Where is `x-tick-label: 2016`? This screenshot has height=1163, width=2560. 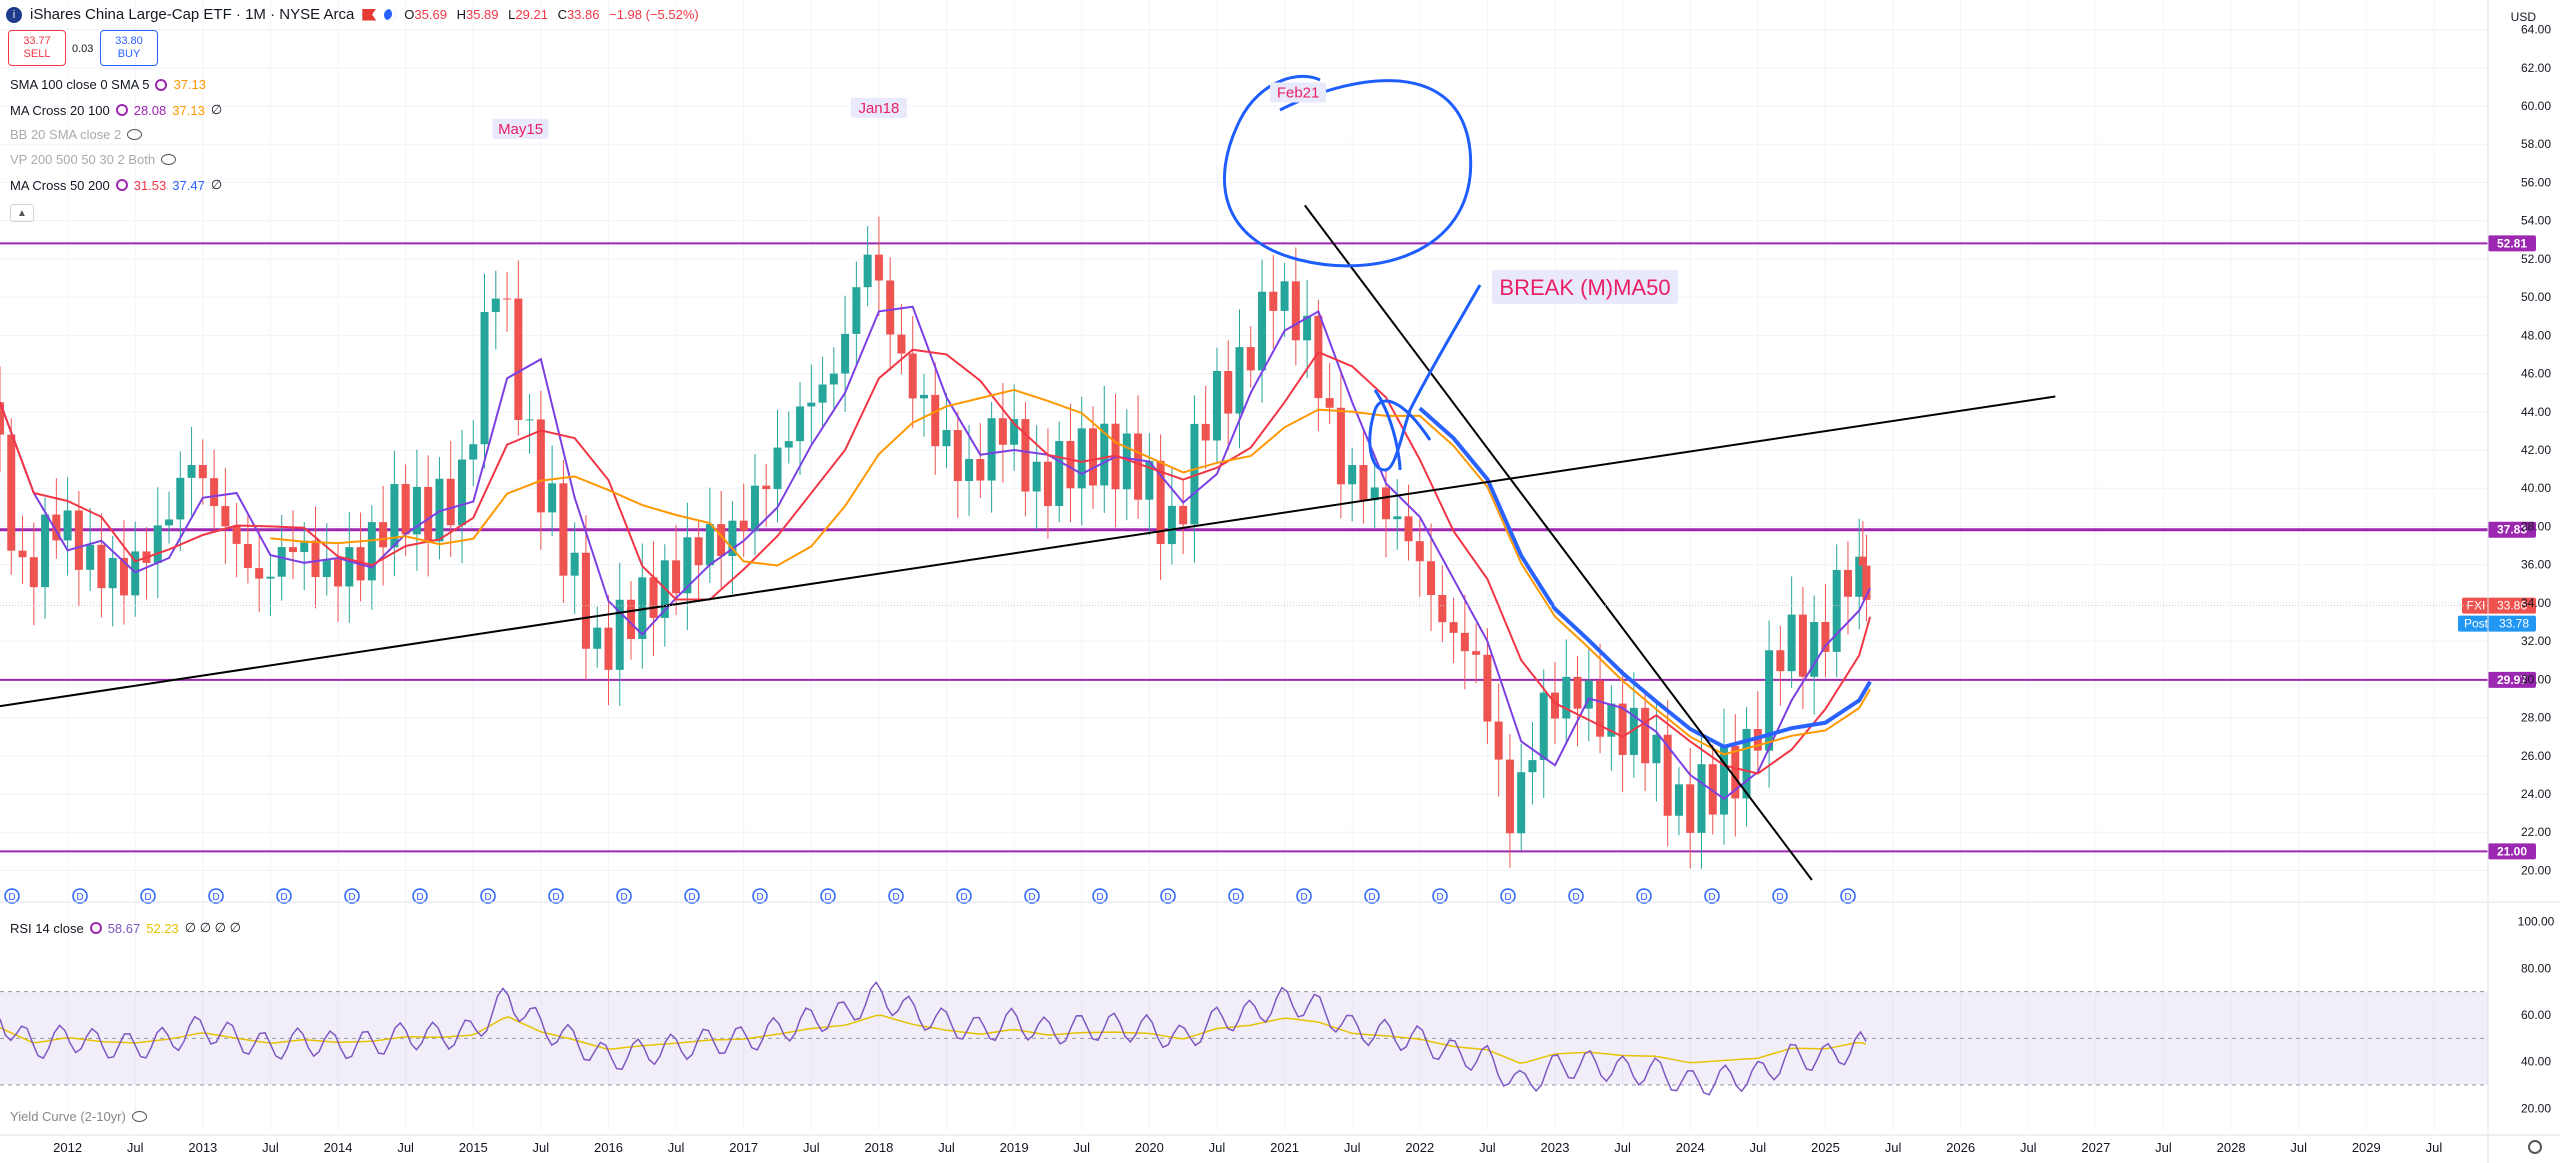 x-tick-label: 2016 is located at coordinates (608, 1147).